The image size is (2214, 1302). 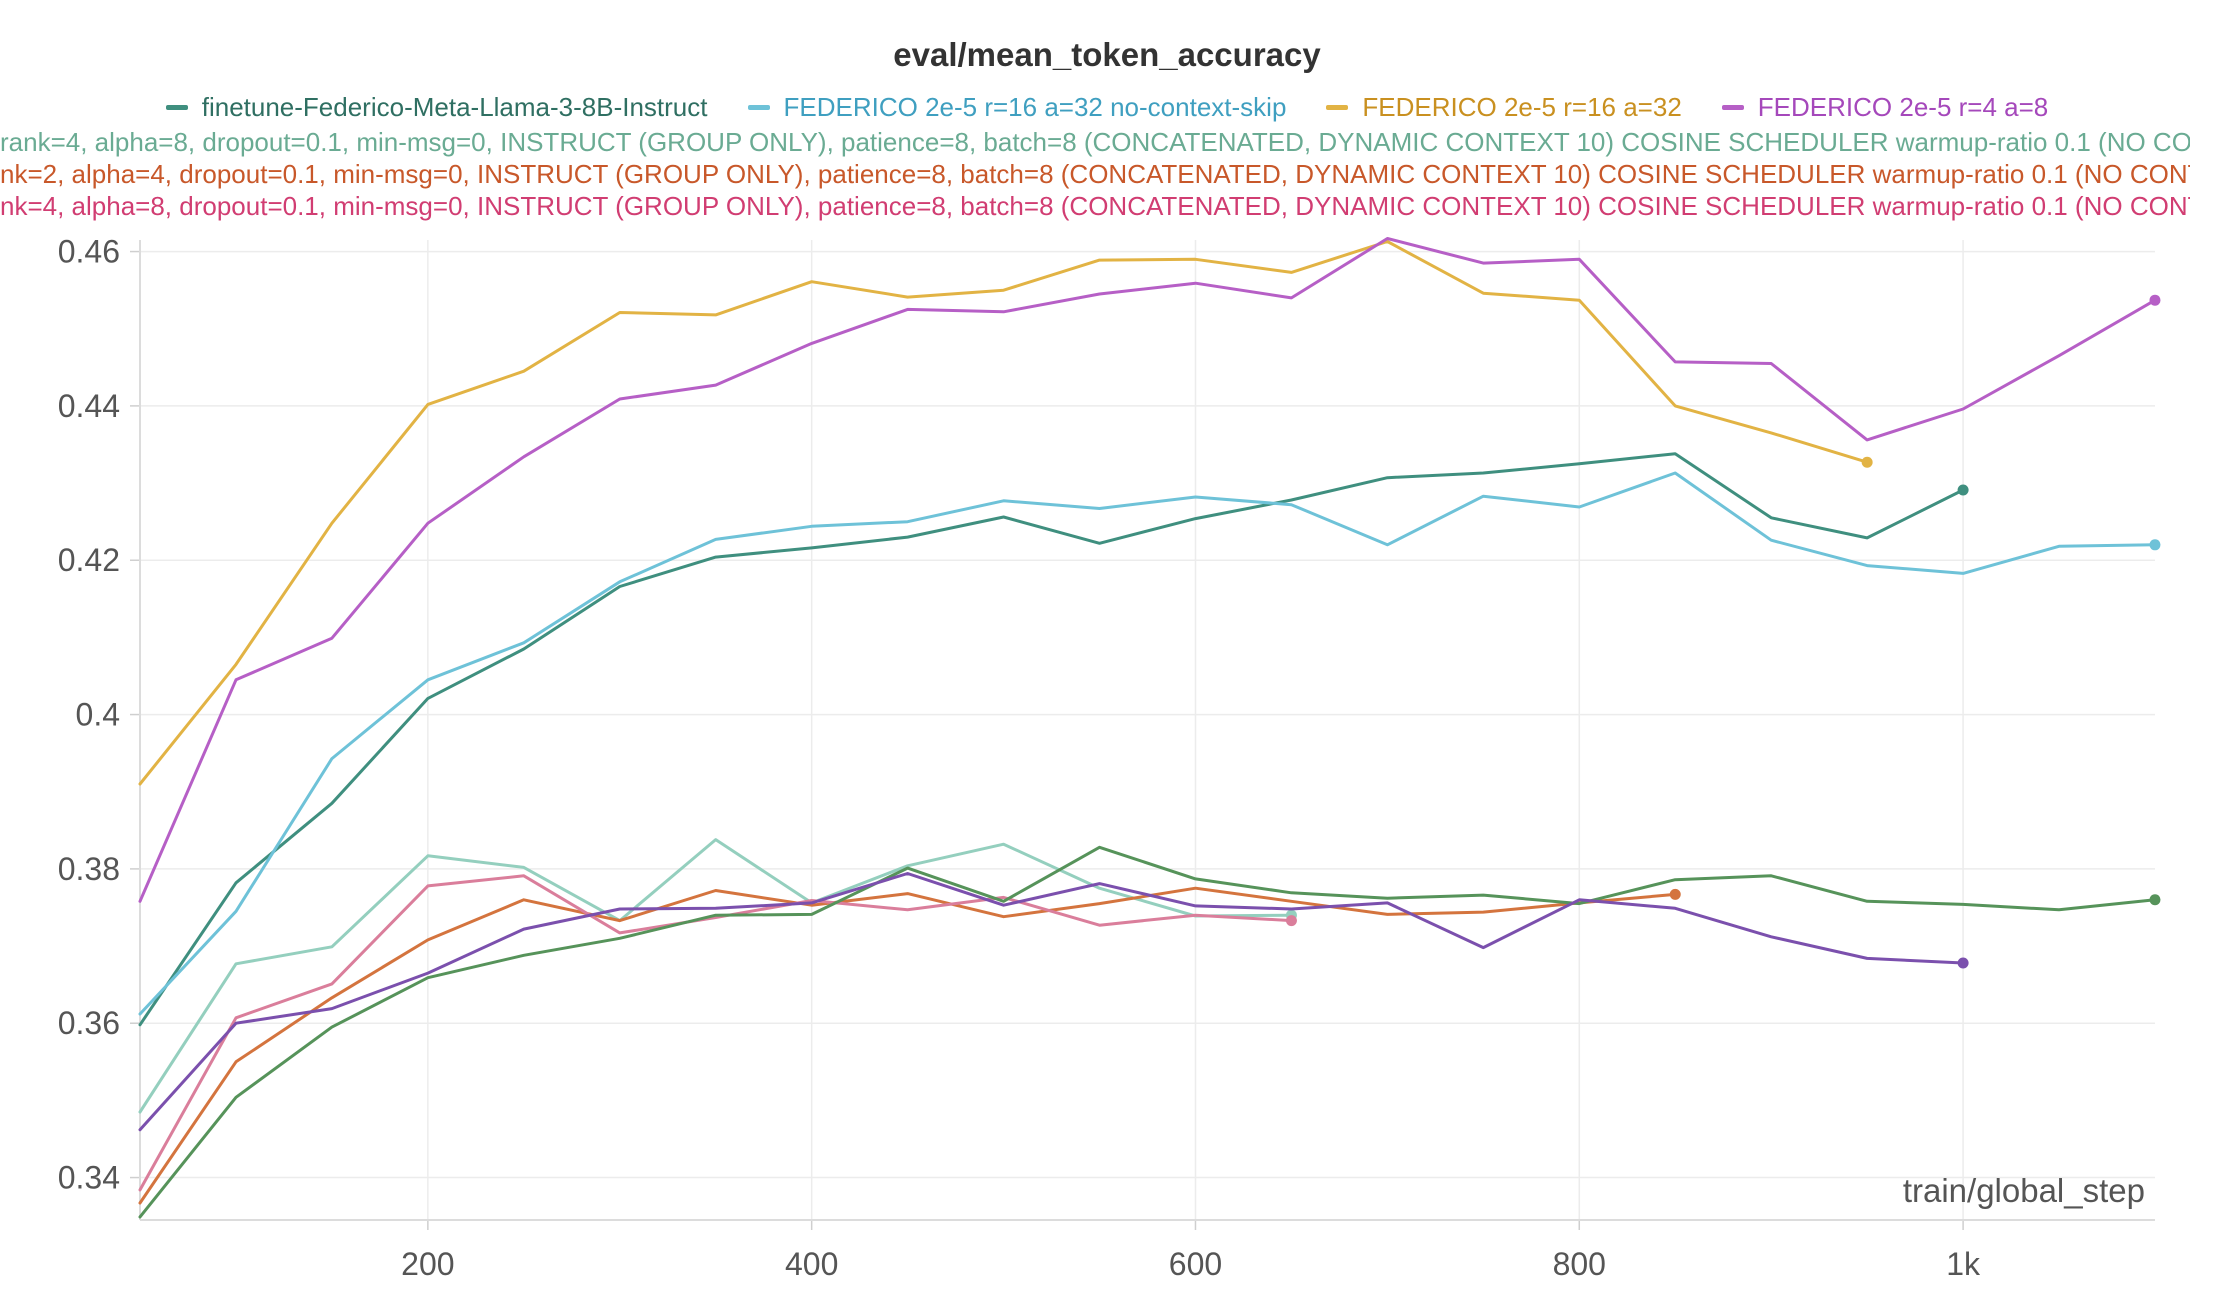 I want to click on legend-label: FEDERICO 2e-5 r=16 a=32, so click(x=1522, y=107).